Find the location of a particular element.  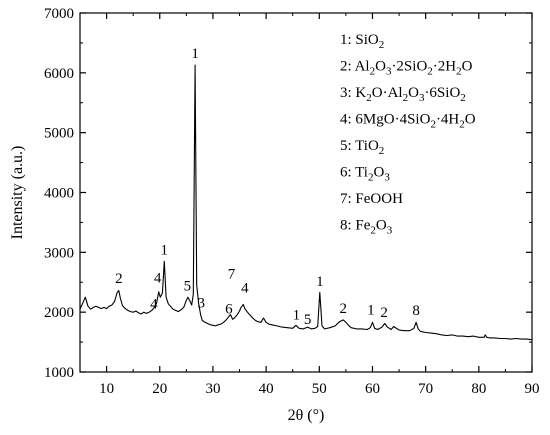

peak-label: 8 is located at coordinates (416, 311).